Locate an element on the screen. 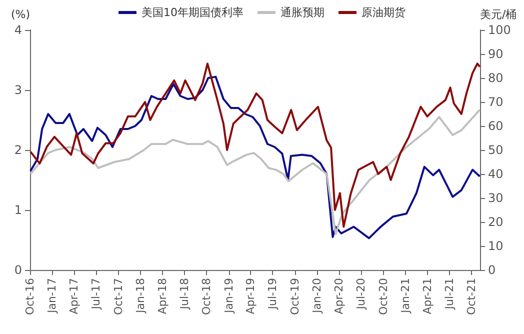 Image resolution: width=524 pixels, height=334 pixels. x-tick-label: Jan-17 is located at coordinates (52, 296).